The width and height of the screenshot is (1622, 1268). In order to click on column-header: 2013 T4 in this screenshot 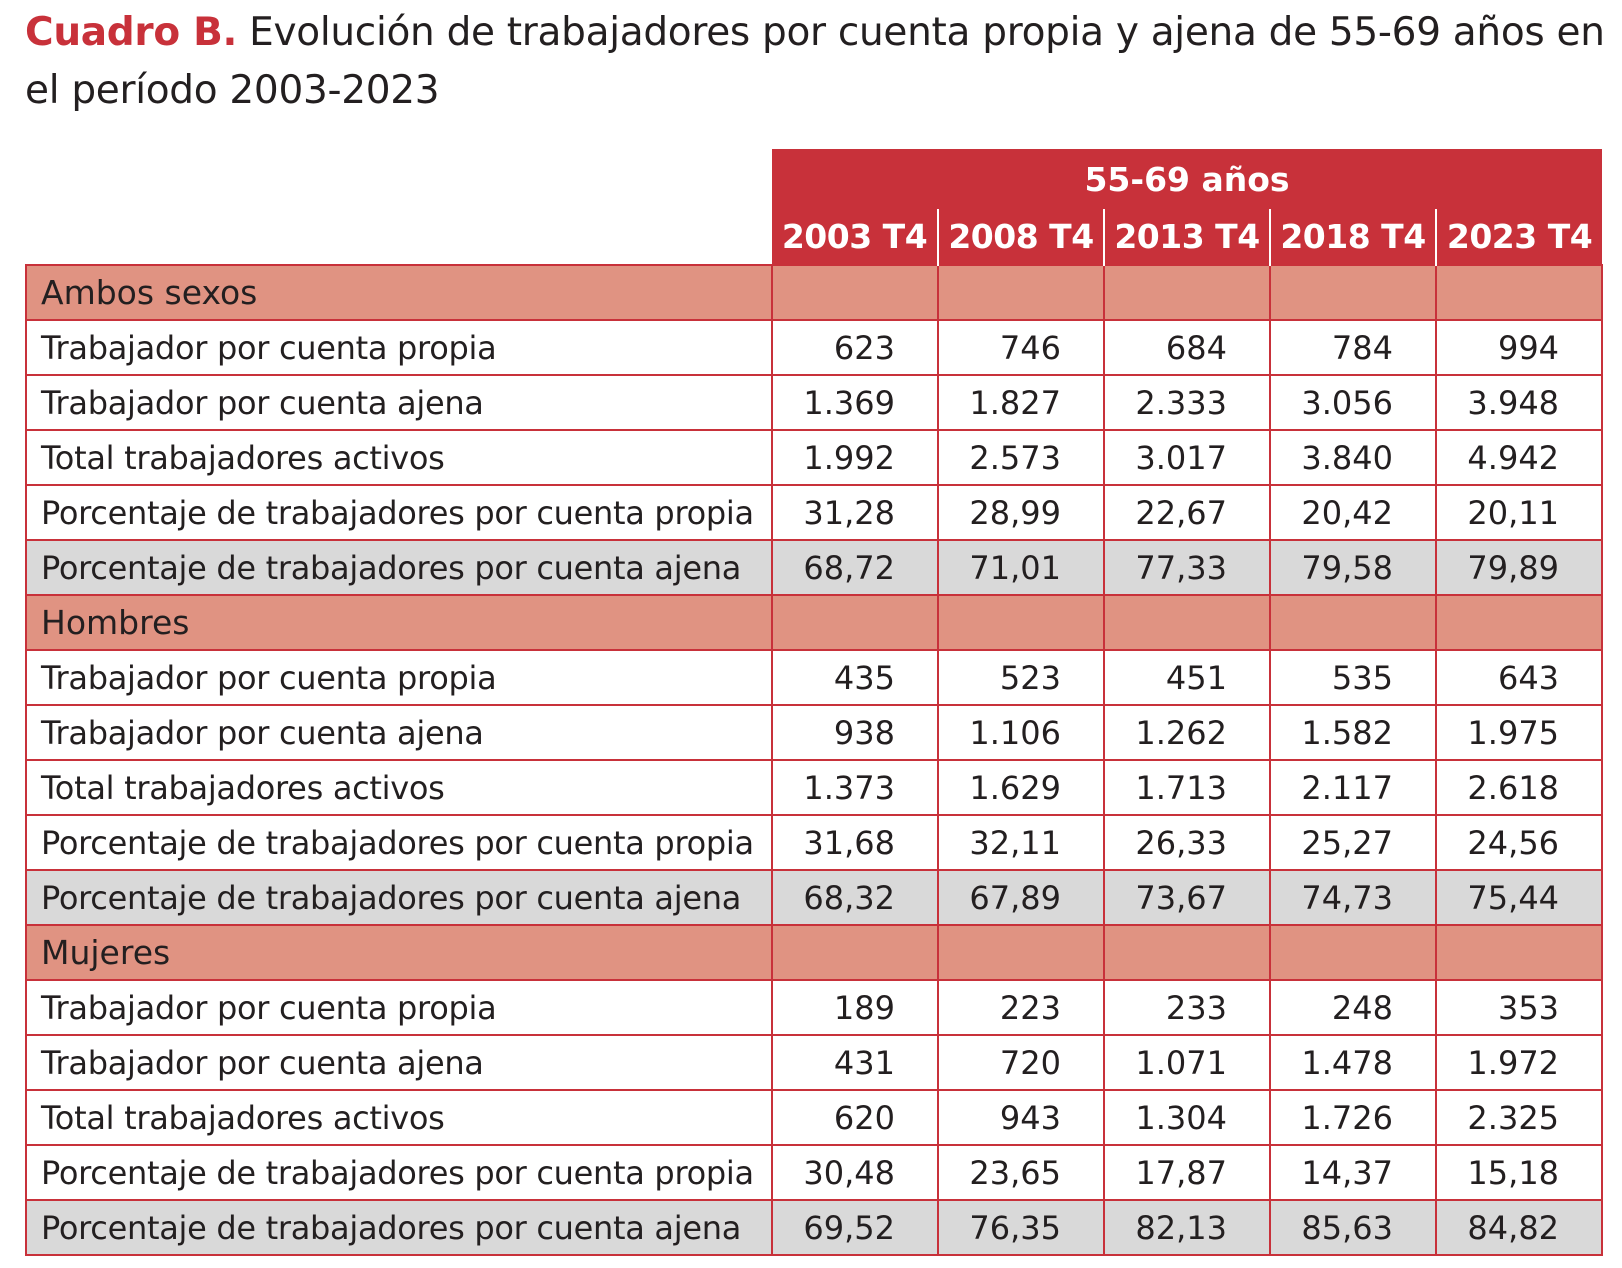, I will do `click(1186, 237)`.